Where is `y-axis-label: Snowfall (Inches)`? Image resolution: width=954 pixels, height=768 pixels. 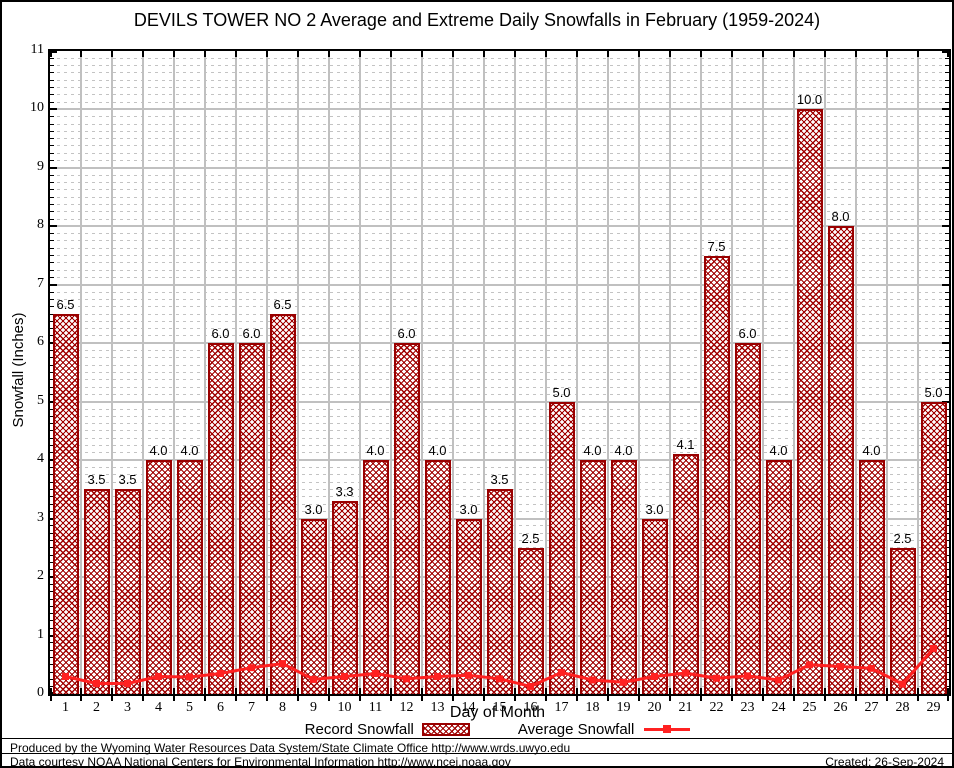 y-axis-label: Snowfall (Inches) is located at coordinates (18, 370).